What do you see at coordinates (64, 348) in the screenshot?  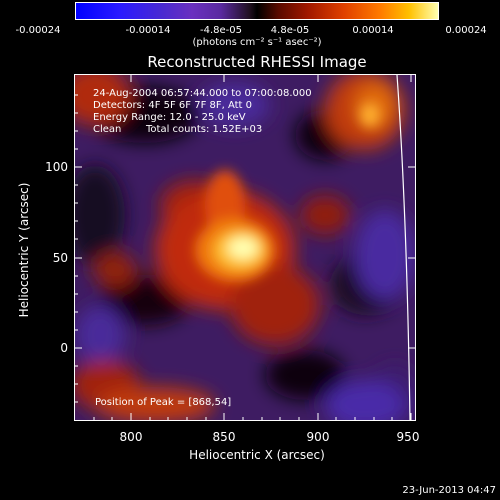 I see `y-tick-label: 0` at bounding box center [64, 348].